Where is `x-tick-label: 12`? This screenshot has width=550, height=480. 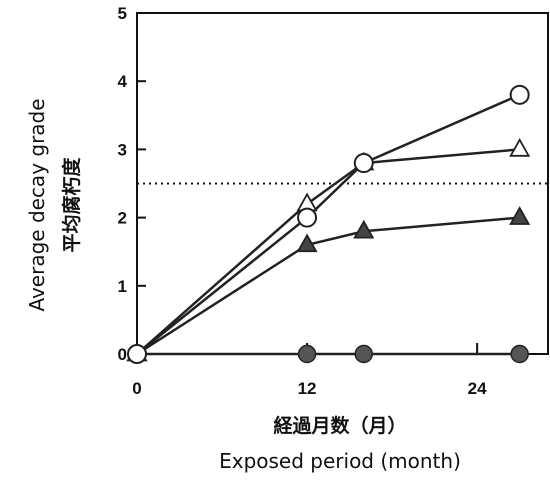
x-tick-label: 12 is located at coordinates (307, 388).